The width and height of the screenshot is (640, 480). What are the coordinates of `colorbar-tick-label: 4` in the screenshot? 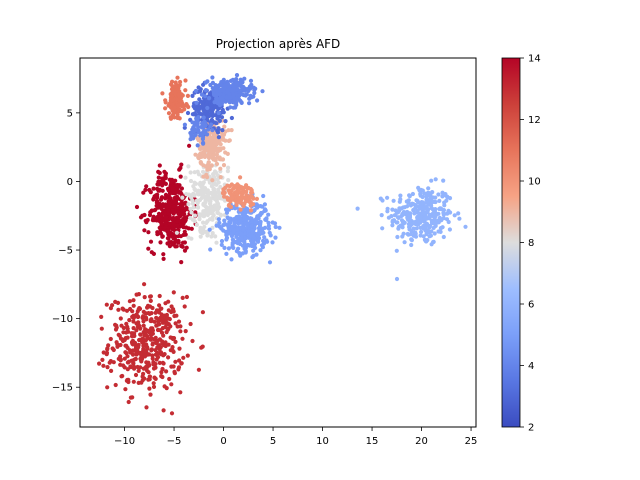 It's located at (531, 366).